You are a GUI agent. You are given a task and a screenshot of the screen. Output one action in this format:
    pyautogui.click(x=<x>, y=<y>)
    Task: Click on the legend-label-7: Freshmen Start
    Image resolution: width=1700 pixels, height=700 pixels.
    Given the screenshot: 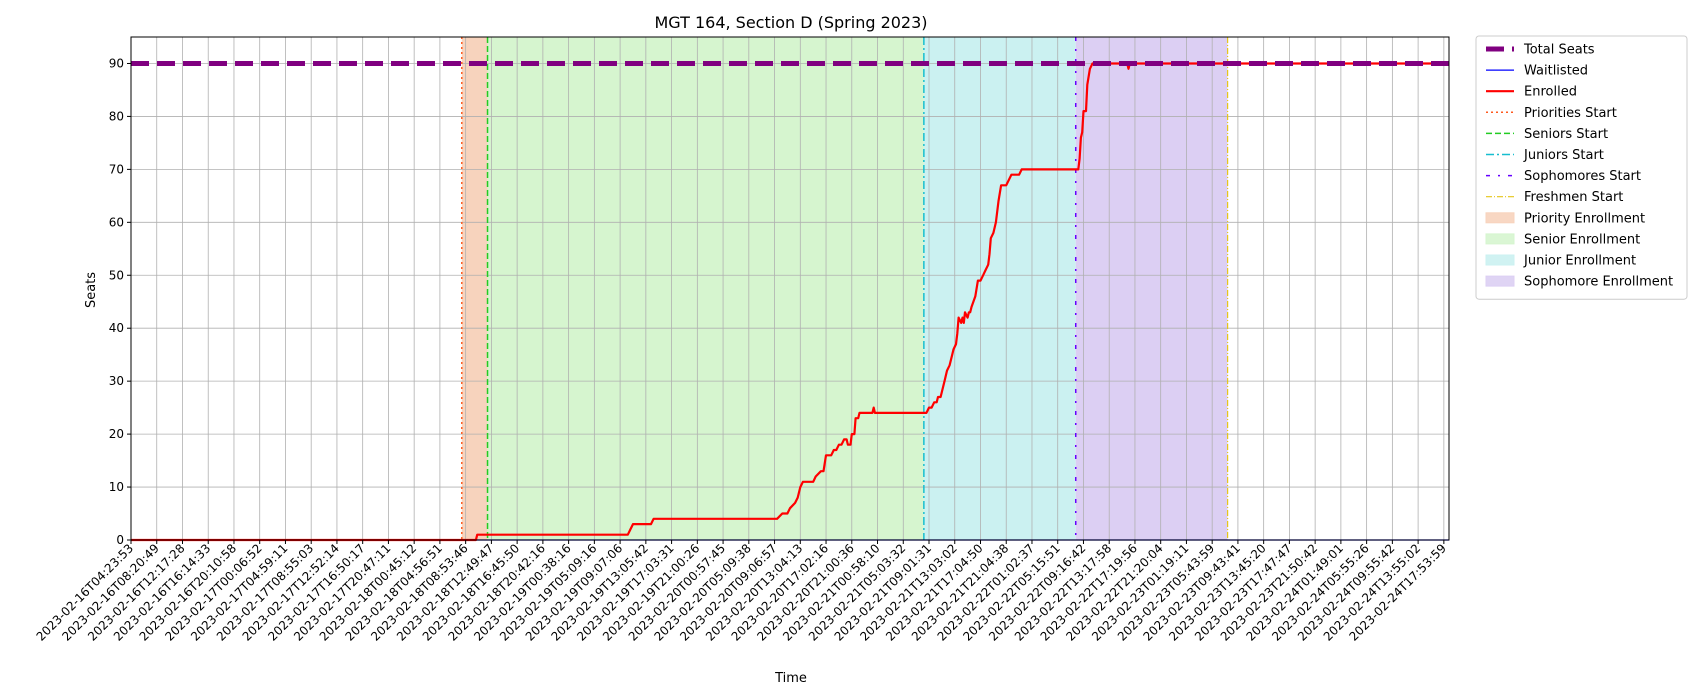 What is the action you would take?
    pyautogui.click(x=1573, y=197)
    